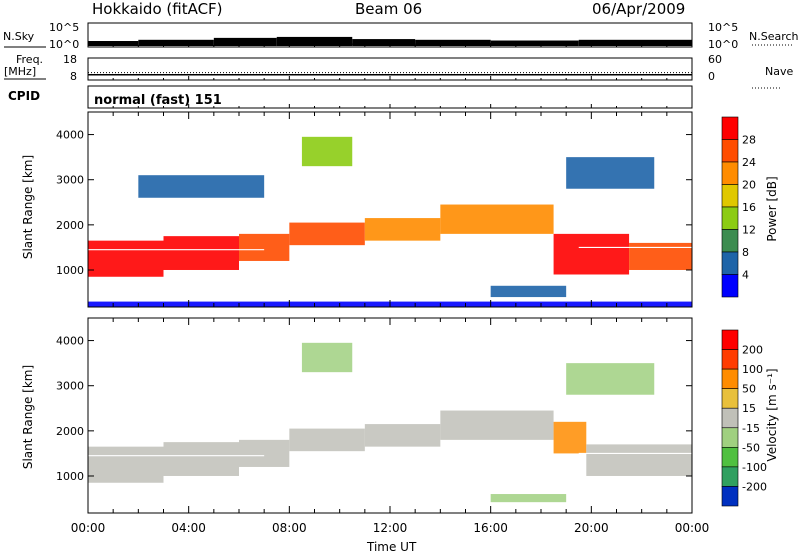  Describe the element at coordinates (389, 9) in the screenshot. I see `beam-title: Beam 06` at that location.